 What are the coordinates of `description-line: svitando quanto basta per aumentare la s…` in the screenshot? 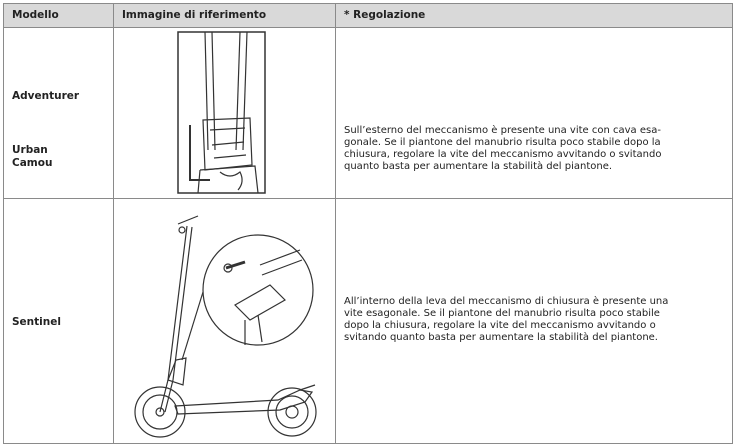 It's located at (501, 337).